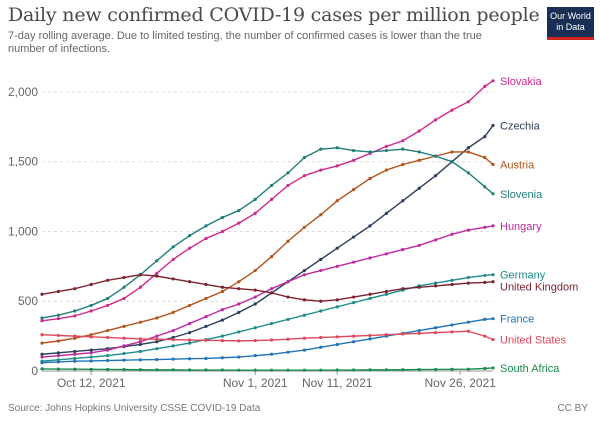 This screenshot has width=600, height=424. What do you see at coordinates (520, 126) in the screenshot?
I see `series-label: Czechia` at bounding box center [520, 126].